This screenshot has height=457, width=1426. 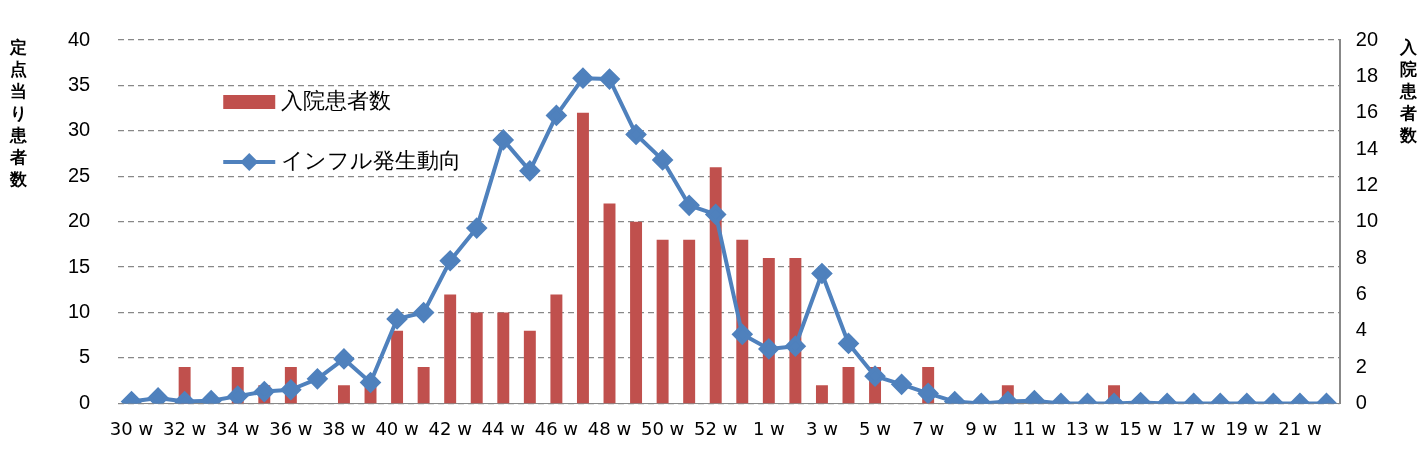 I want to click on y-tick-label: 35, so click(x=79, y=83).